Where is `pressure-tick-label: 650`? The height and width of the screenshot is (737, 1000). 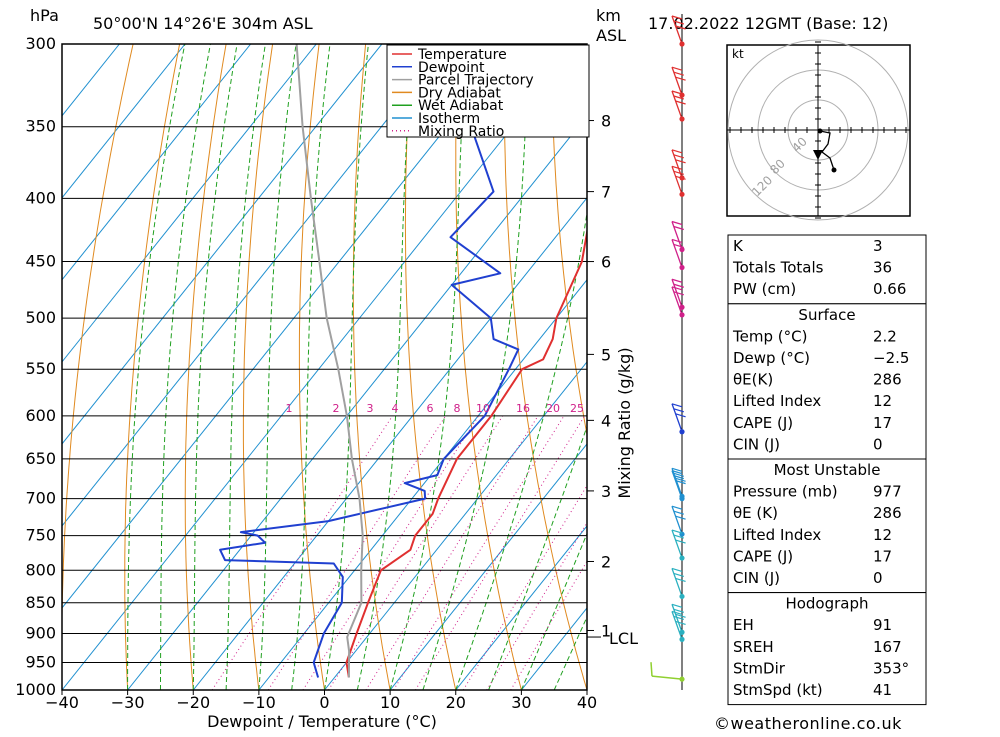
pressure-tick-label: 650 is located at coordinates (40, 458).